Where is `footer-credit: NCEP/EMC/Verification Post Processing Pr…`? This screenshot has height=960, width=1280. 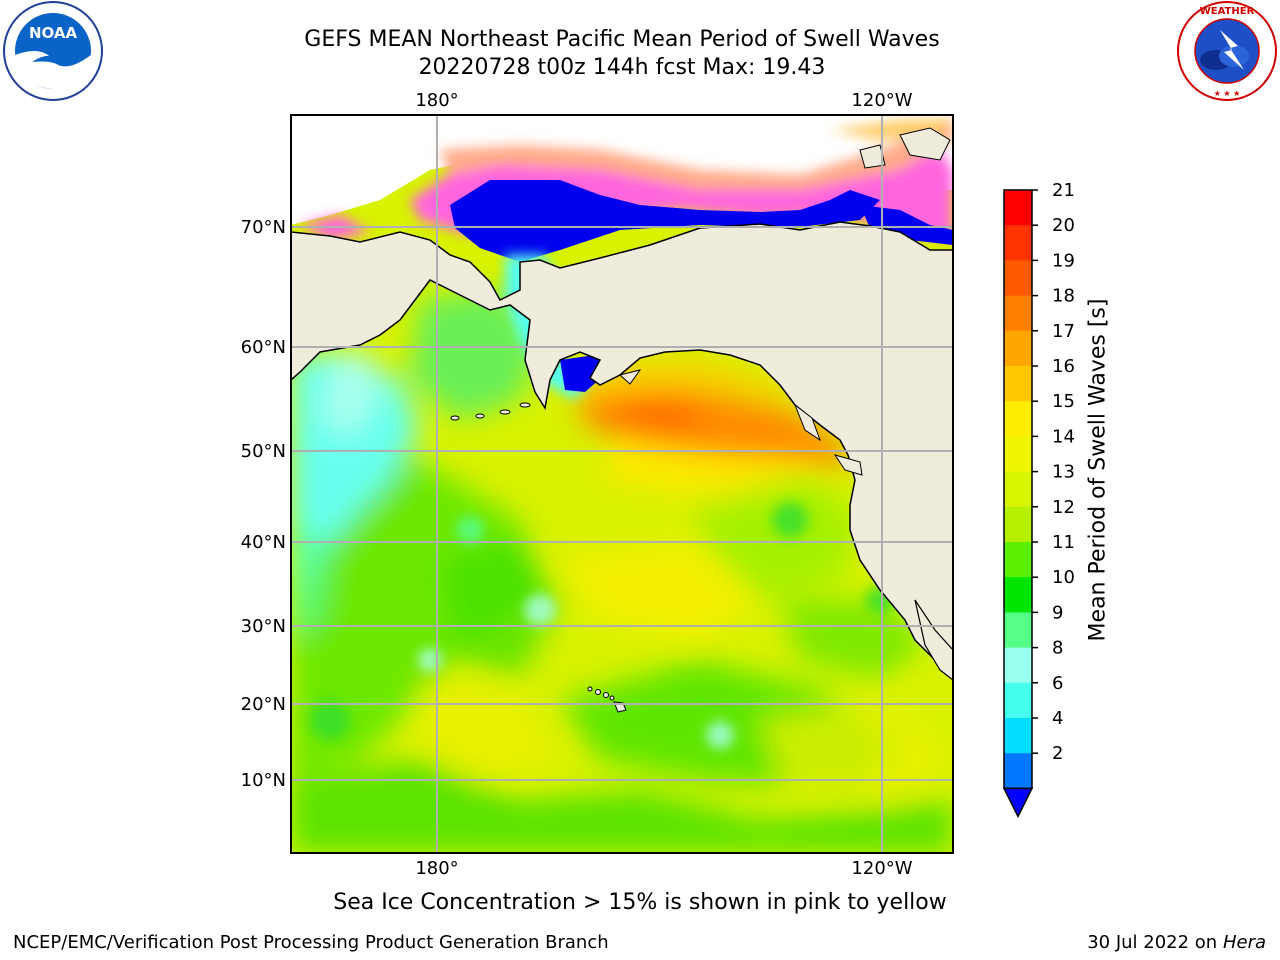
footer-credit: NCEP/EMC/Verification Post Processing Pr… is located at coordinates (311, 942).